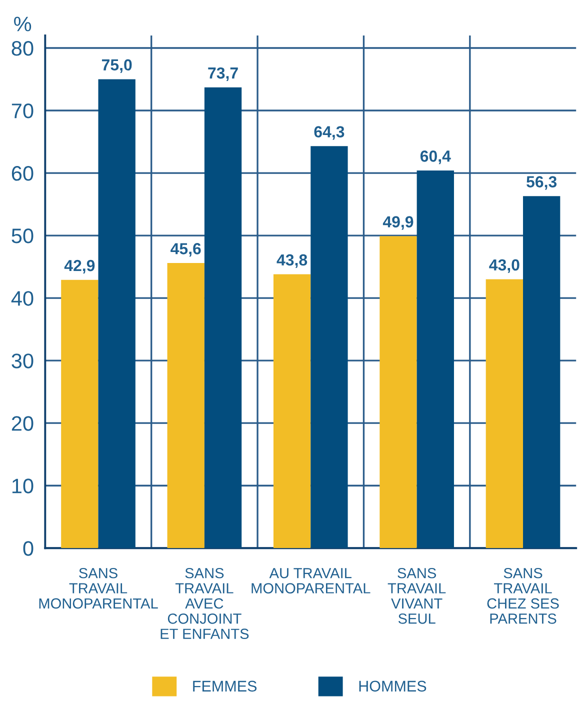 This screenshot has height=710, width=579. I want to click on y-tick-label: 30, so click(23, 361).